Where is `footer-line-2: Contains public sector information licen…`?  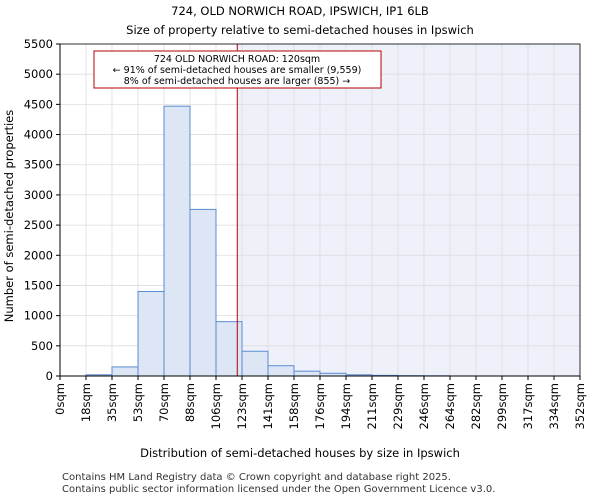
footer-line-2: Contains public sector information licen… is located at coordinates (278, 489).